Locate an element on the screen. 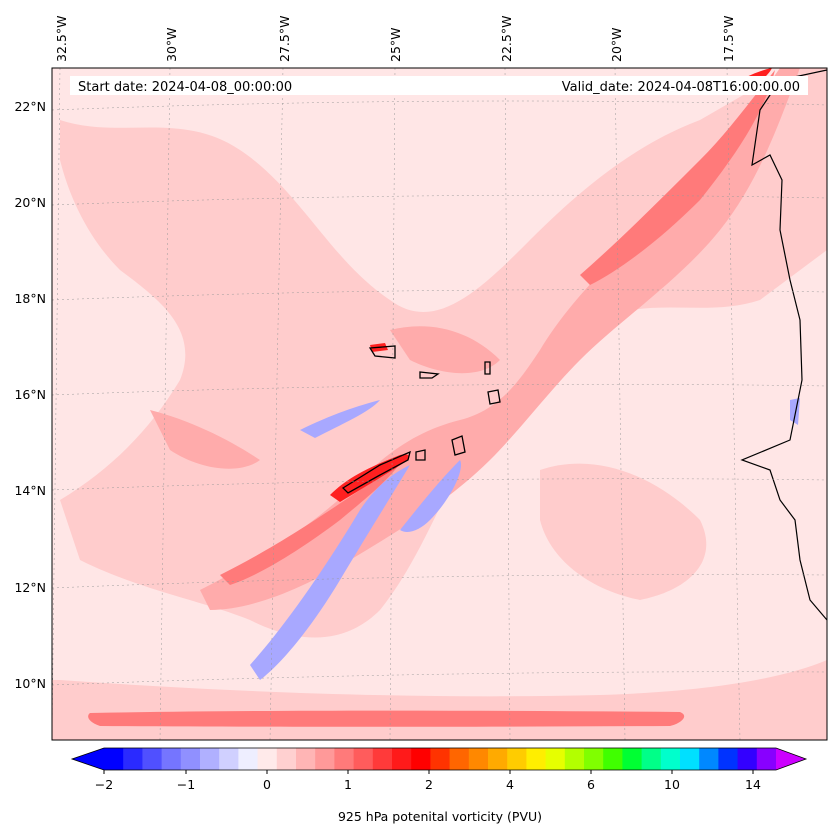  lat-label: 18°N is located at coordinates (30, 298).